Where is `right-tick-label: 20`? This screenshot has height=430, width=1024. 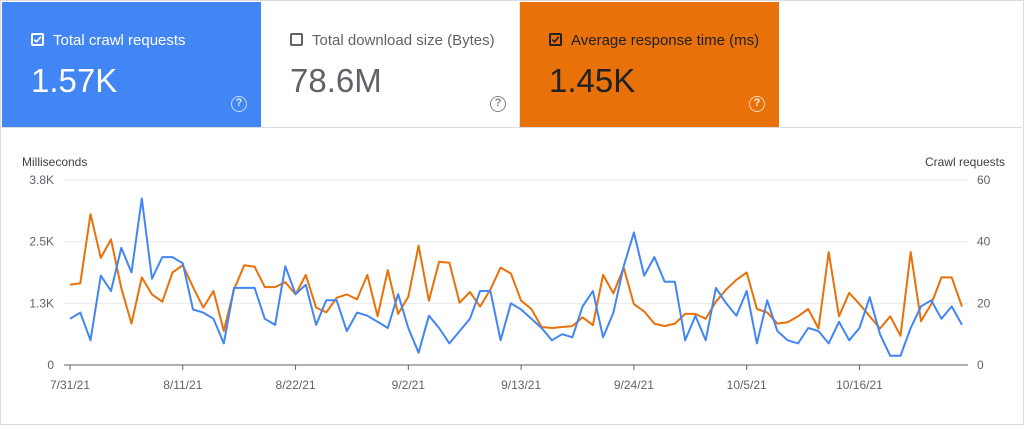 right-tick-label: 20 is located at coordinates (984, 303).